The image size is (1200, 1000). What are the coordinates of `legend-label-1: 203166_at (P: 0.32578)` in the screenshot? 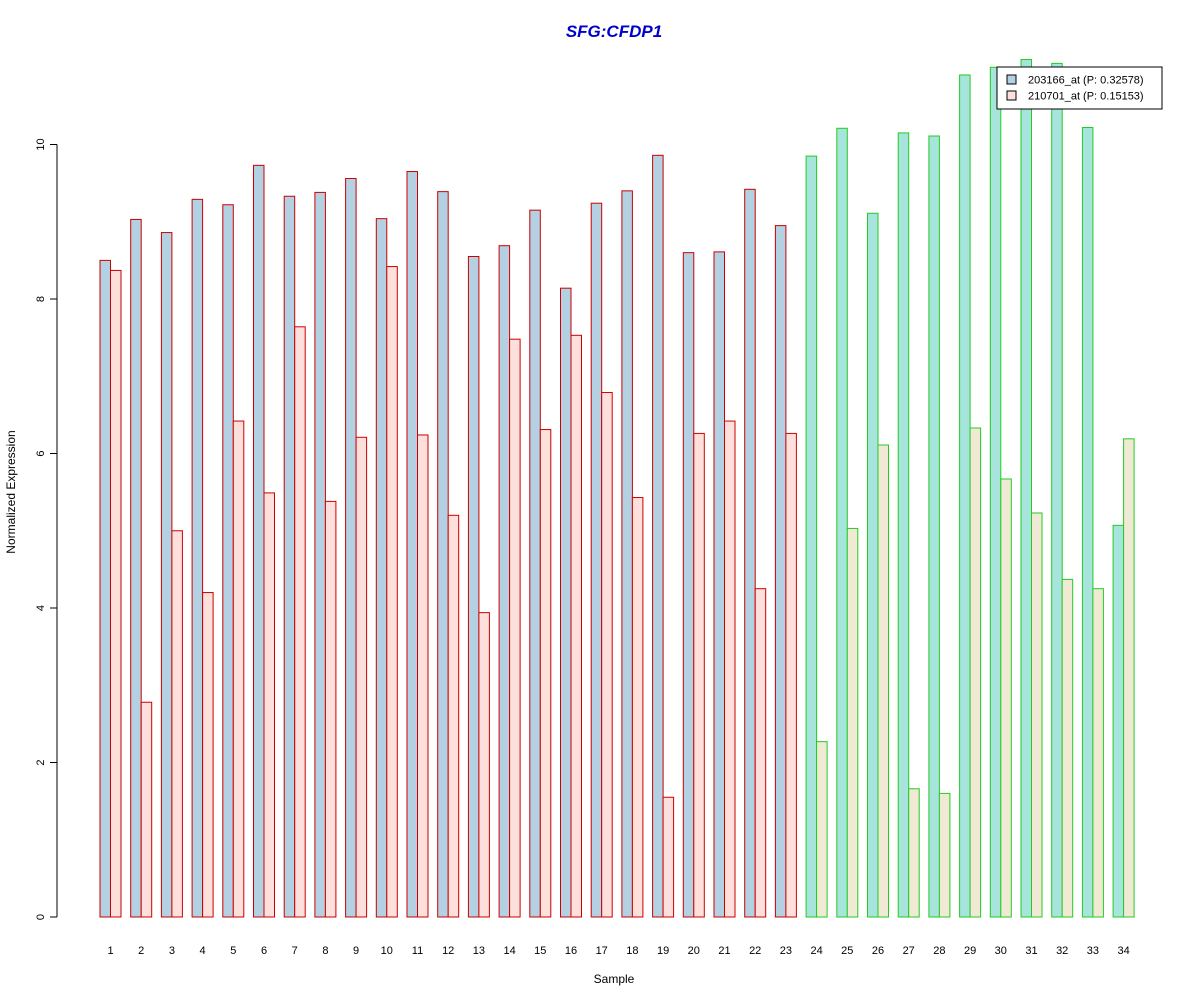 It's located at (1086, 81).